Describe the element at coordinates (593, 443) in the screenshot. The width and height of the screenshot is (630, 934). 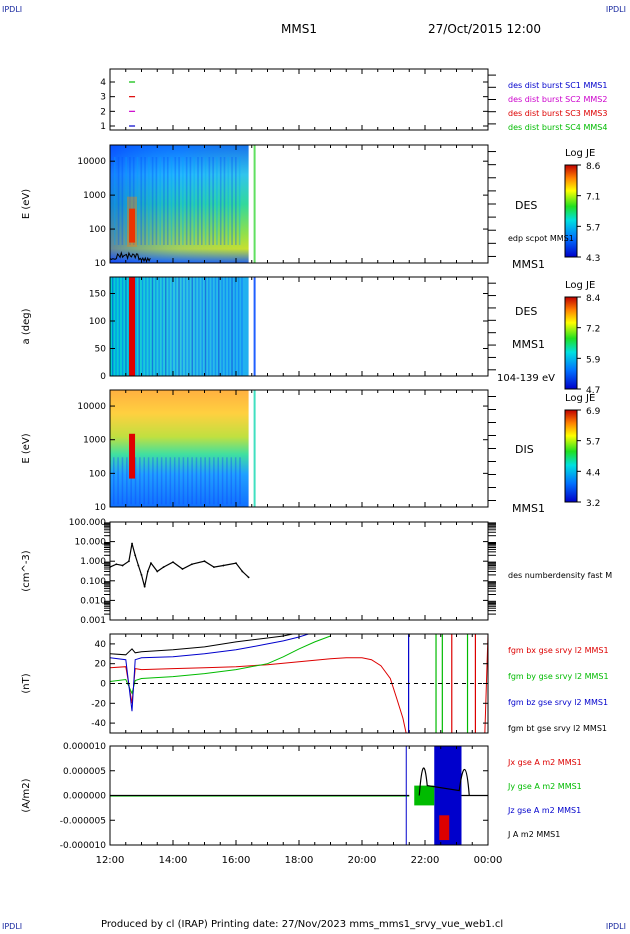
I see `dis-energy-colorbar-label: 5.7` at that location.